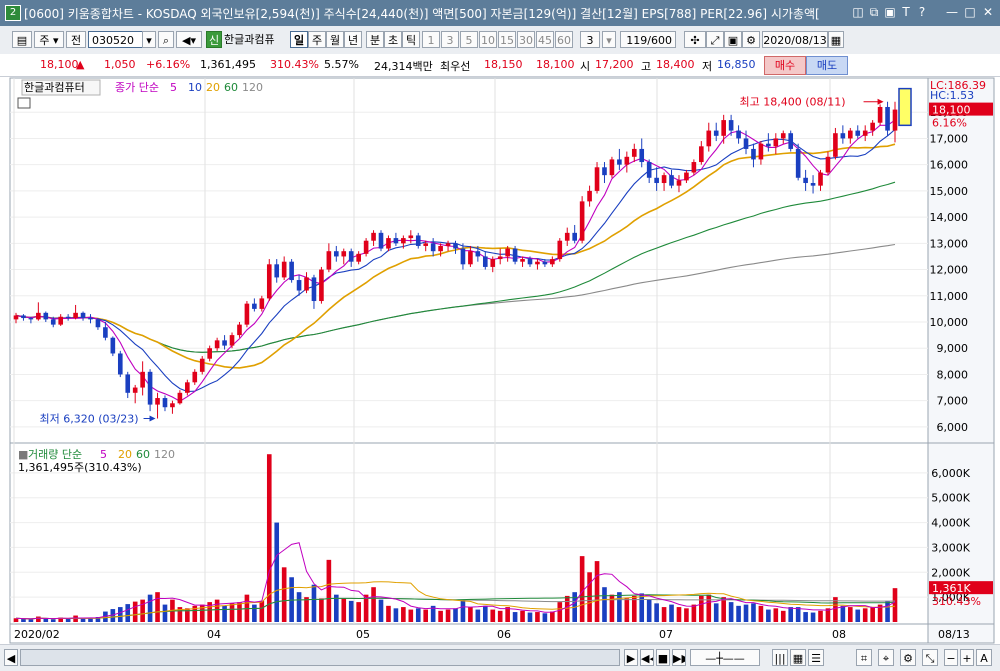 The width and height of the screenshot is (1000, 671). What do you see at coordinates (76, 39) in the screenshot?
I see `prev-button: 전` at bounding box center [76, 39].